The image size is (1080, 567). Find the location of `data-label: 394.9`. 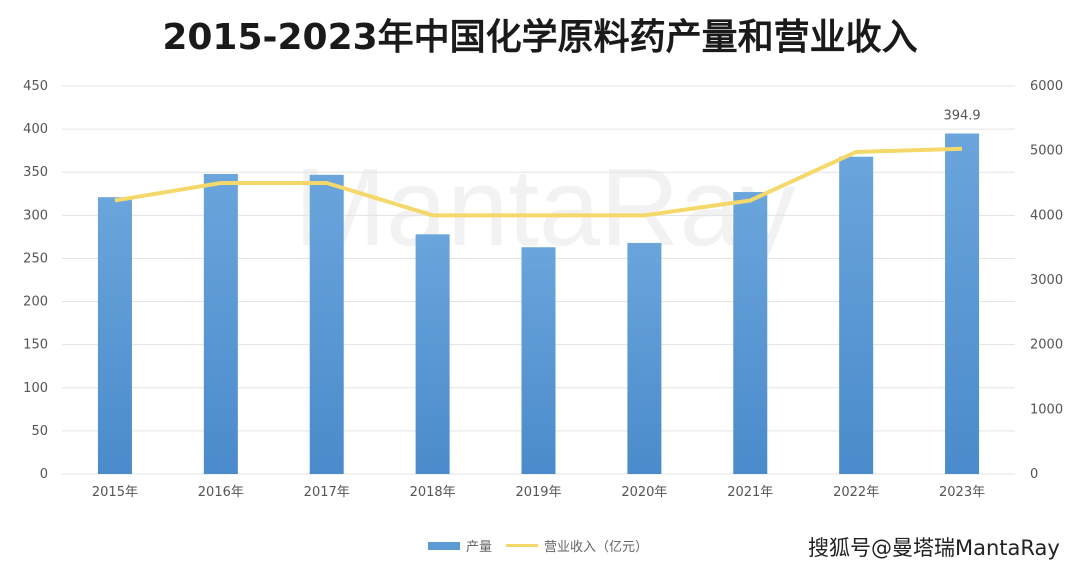

data-label: 394.9 is located at coordinates (961, 116).